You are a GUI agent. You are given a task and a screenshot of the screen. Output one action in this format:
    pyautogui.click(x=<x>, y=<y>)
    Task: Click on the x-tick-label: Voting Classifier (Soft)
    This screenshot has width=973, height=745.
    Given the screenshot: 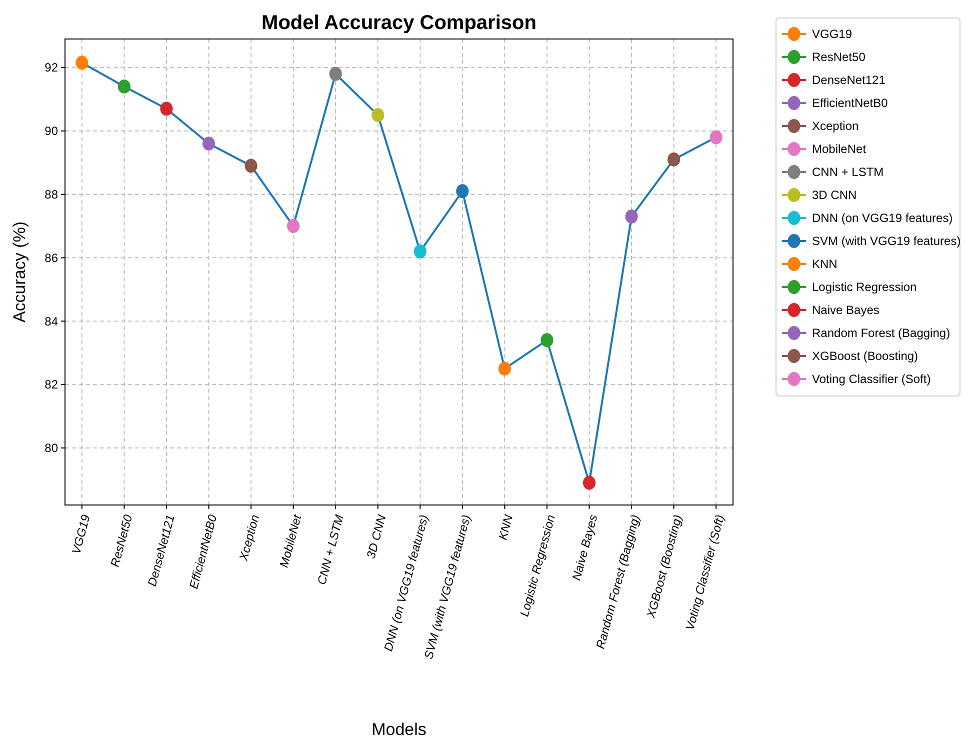 What is the action you would take?
    pyautogui.click(x=705, y=572)
    